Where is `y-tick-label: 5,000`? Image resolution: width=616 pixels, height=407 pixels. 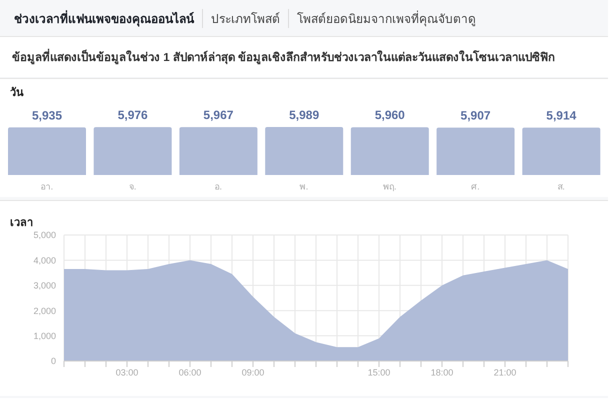
y-tick-label: 5,000 is located at coordinates (44, 235).